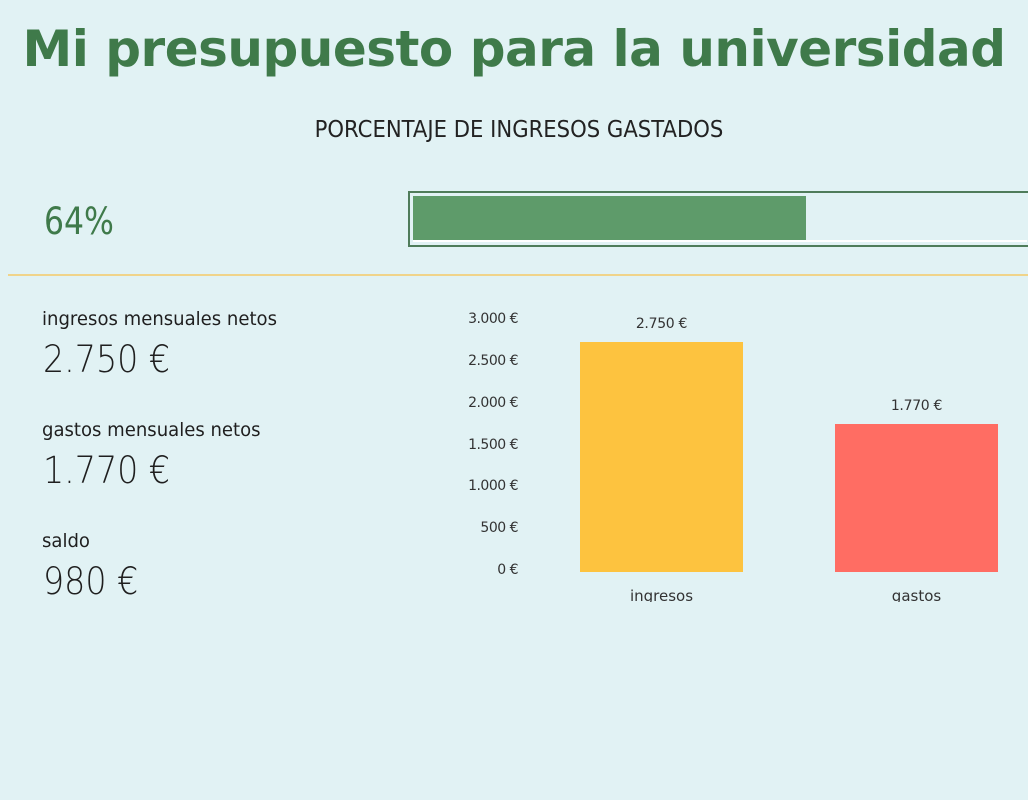 The image size is (1028, 800). What do you see at coordinates (107, 359) in the screenshot?
I see `income-value: 2.750 €` at bounding box center [107, 359].